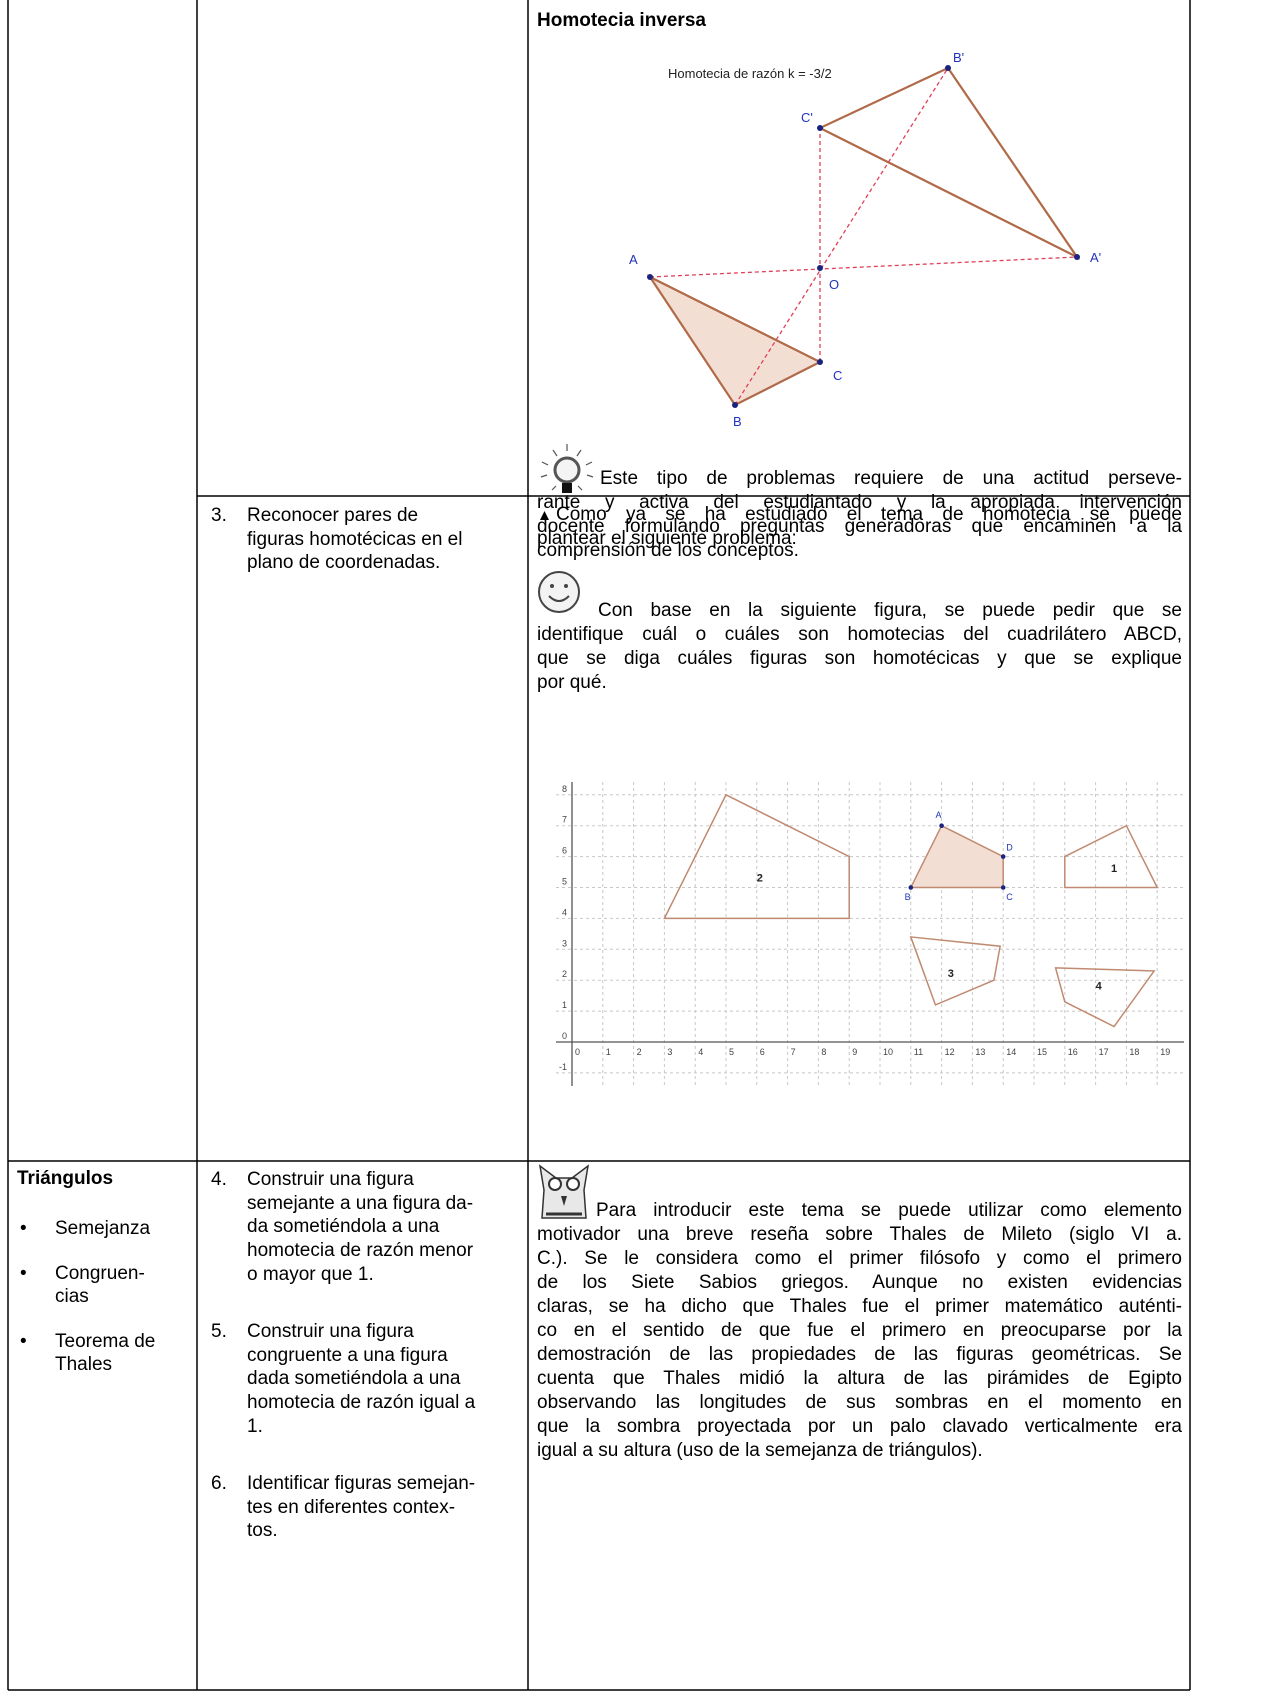 Image resolution: width=1287 pixels, height=1694 pixels. What do you see at coordinates (567, 488) in the screenshot?
I see `bulb-base` at bounding box center [567, 488].